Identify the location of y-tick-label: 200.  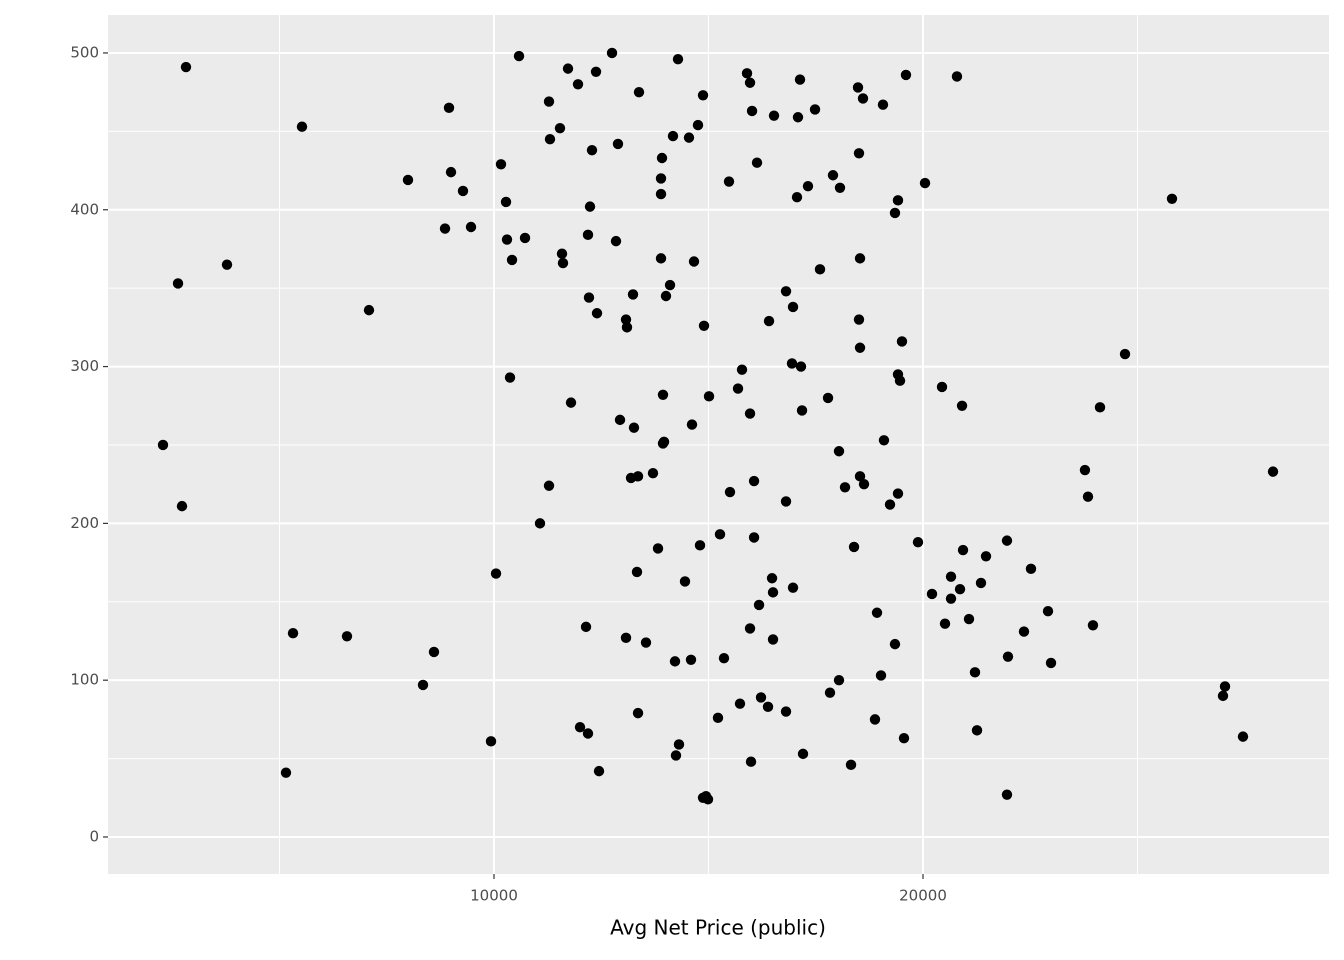
(84, 523).